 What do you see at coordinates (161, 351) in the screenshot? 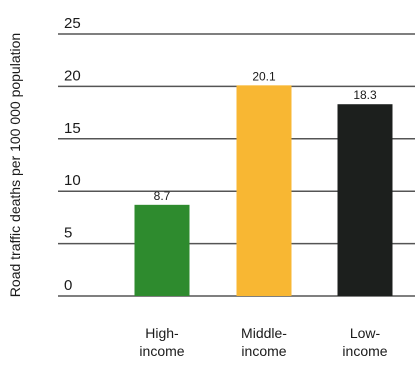
I see `category-label-0-line2: income` at bounding box center [161, 351].